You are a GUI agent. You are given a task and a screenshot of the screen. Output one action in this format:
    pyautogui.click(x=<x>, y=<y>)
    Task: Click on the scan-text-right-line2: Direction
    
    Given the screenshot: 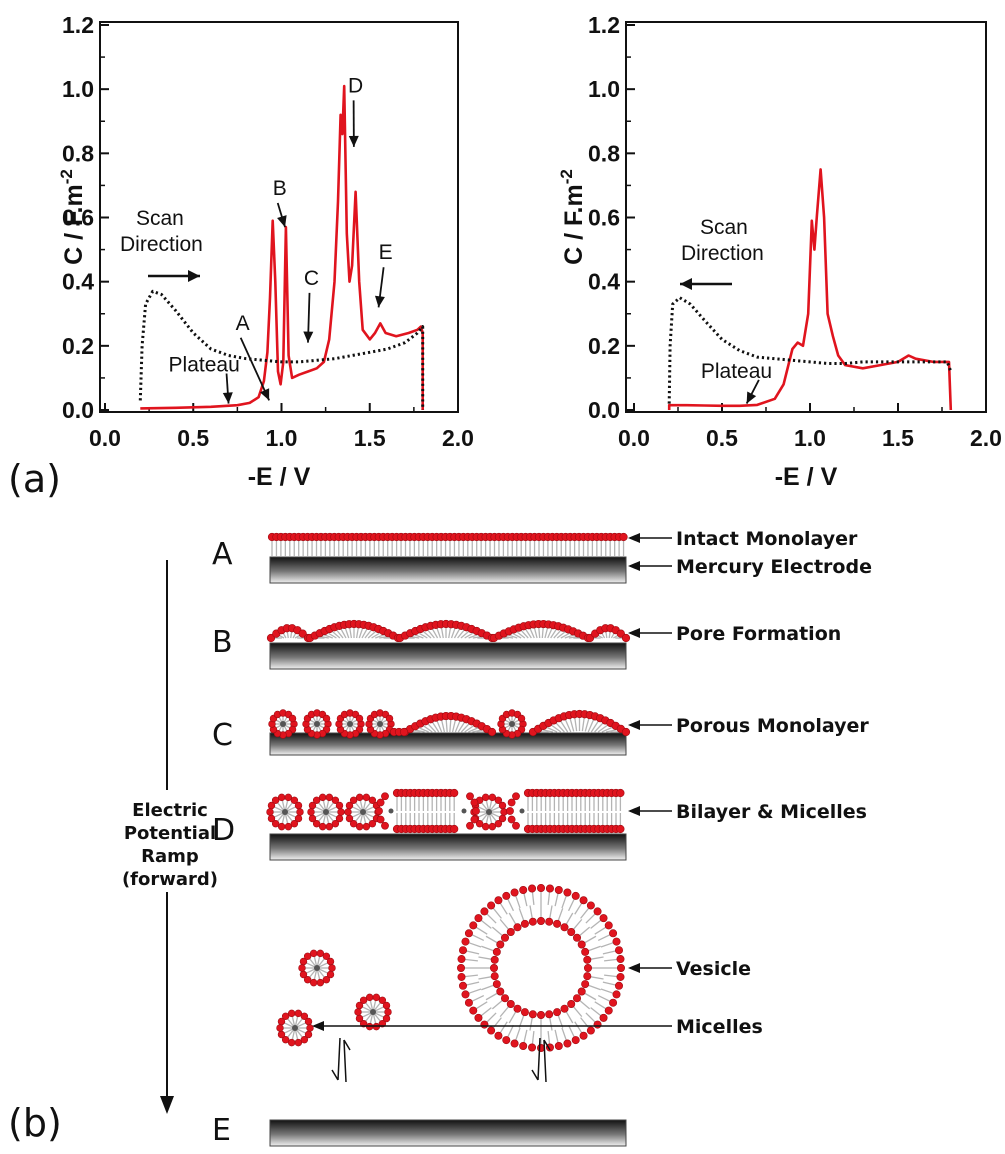 What is the action you would take?
    pyautogui.click(x=722, y=253)
    